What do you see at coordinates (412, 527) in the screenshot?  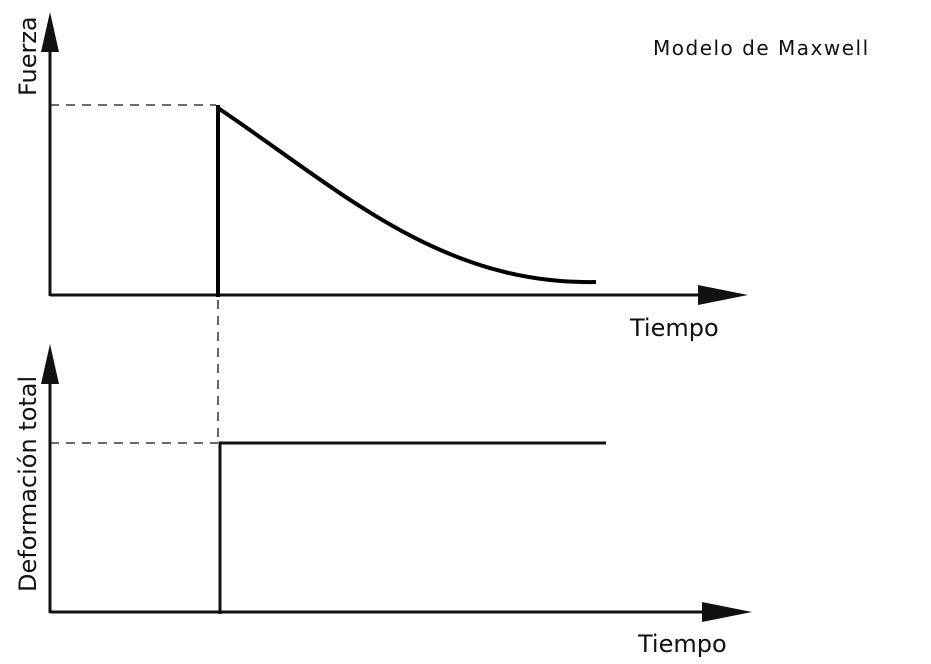 I see `deformation-step` at bounding box center [412, 527].